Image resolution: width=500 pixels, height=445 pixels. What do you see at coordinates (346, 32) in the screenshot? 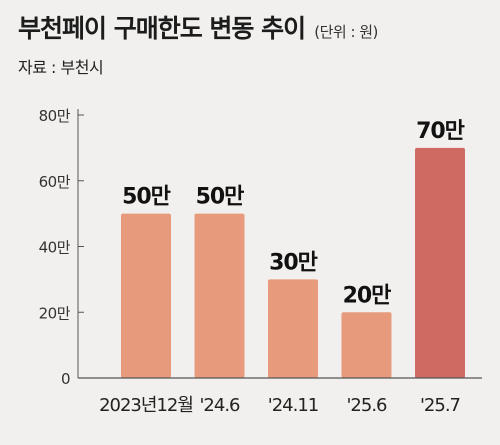
I see `unit-label: (단위 : 원)` at bounding box center [346, 32].